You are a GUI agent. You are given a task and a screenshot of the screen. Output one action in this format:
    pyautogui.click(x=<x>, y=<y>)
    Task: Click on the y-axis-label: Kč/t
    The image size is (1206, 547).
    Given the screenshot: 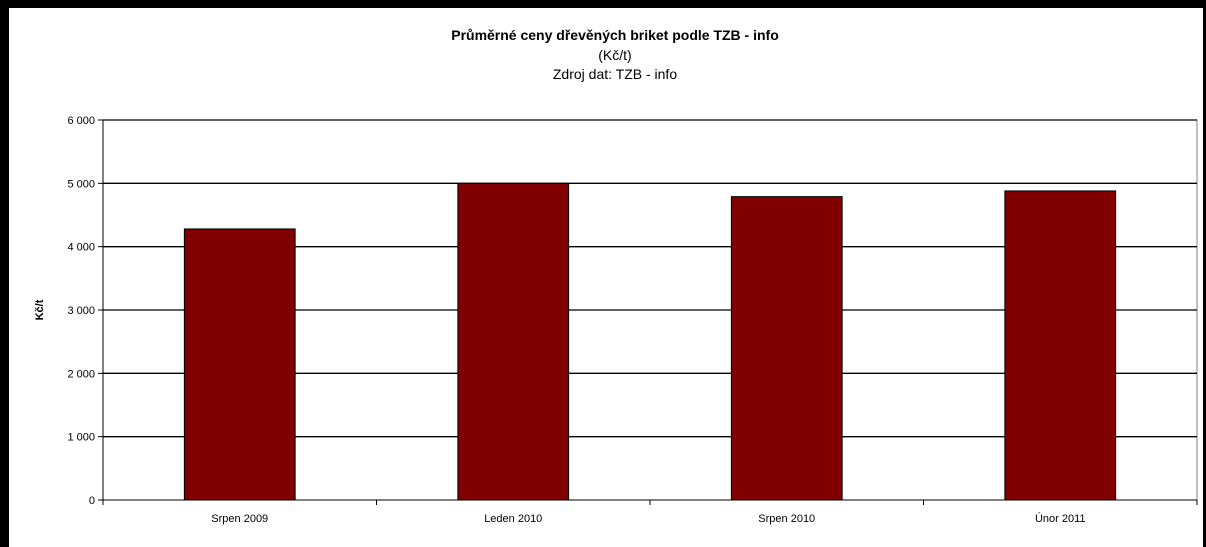 What is the action you would take?
    pyautogui.click(x=40, y=309)
    